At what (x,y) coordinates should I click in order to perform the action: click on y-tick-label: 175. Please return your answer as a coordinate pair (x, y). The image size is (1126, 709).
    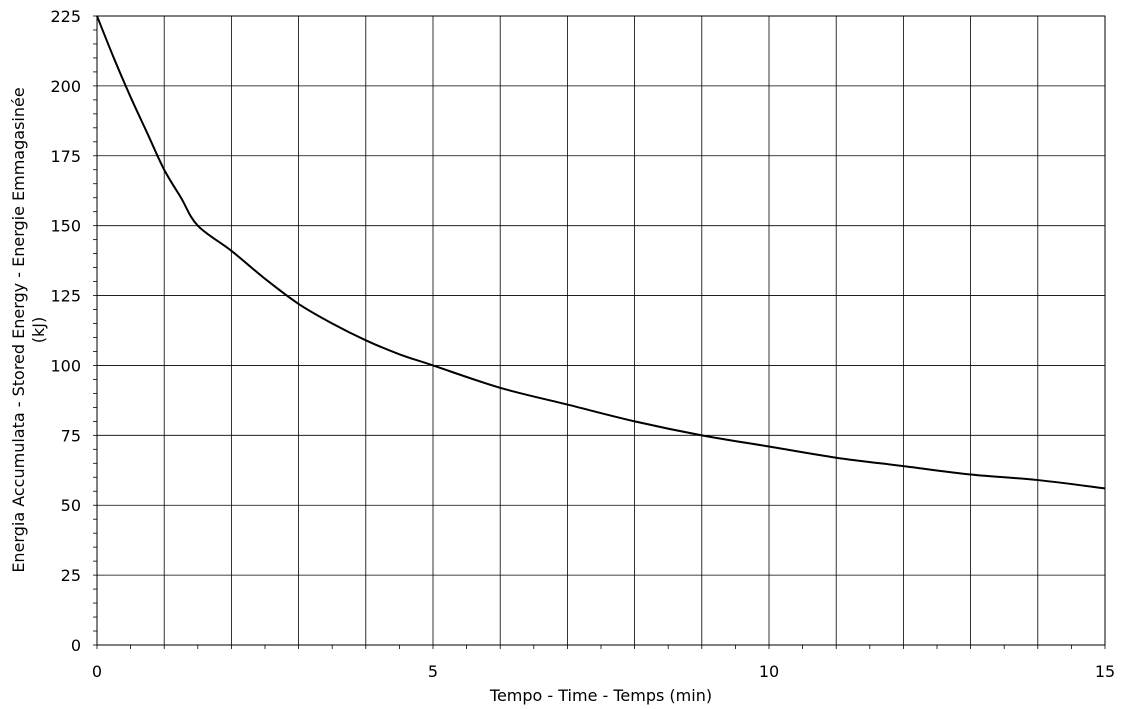
    Looking at the image, I should click on (65, 156).